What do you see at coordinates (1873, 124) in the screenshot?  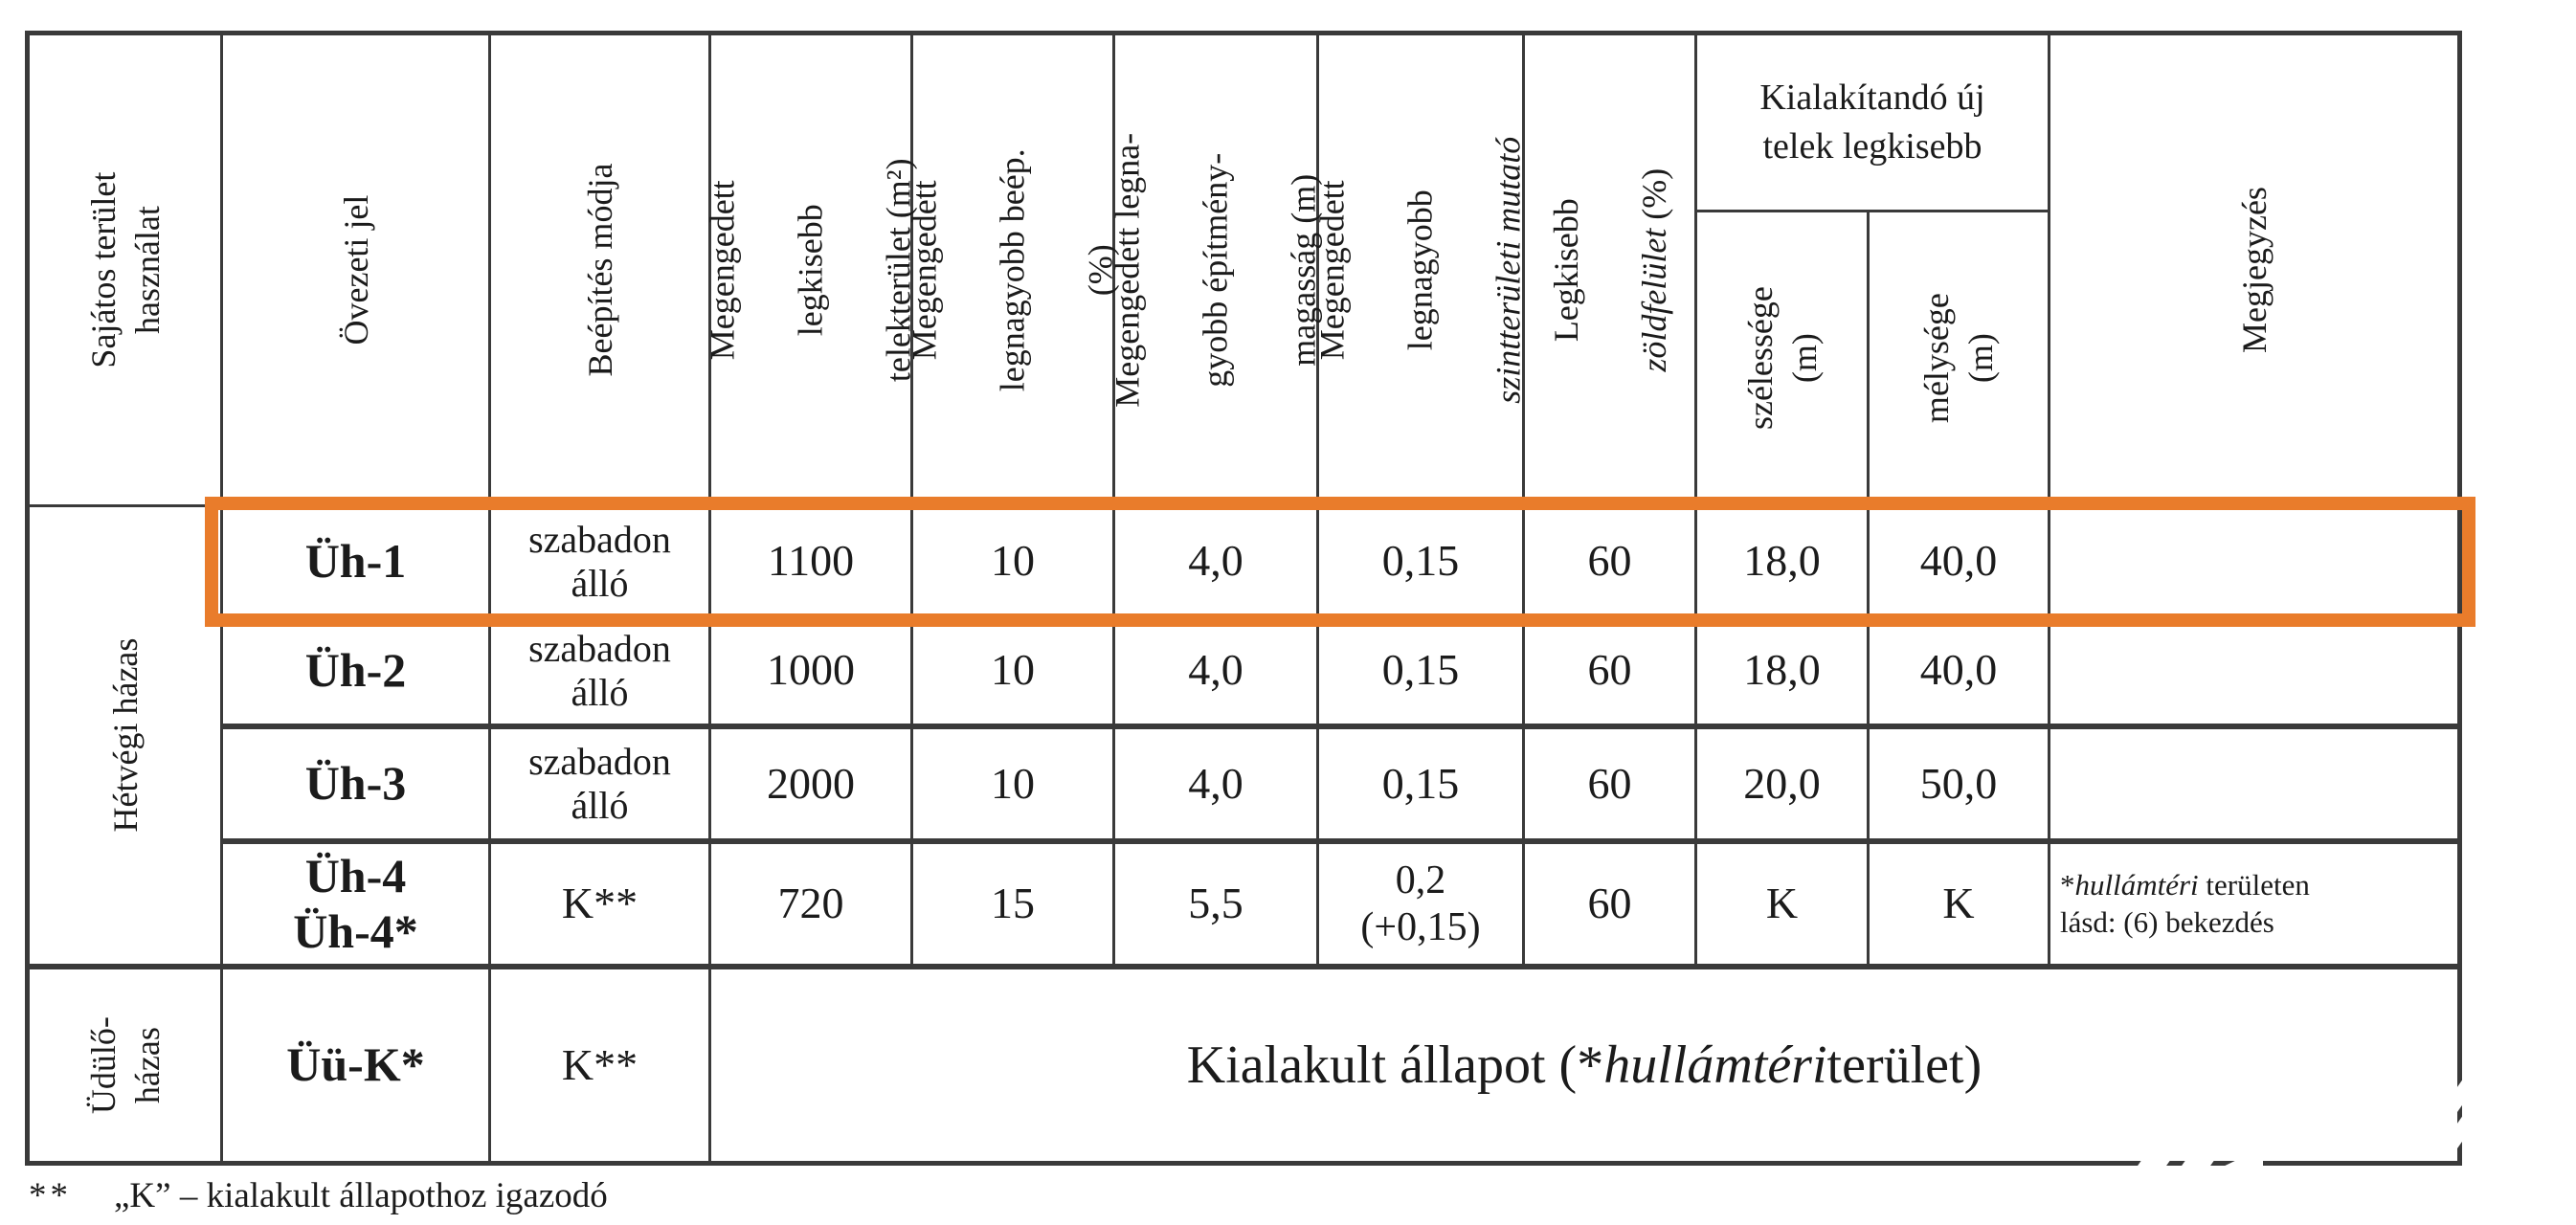 I see `header-cell-kialakitando-group: Kialakítandó új telek legkisebb` at bounding box center [1873, 124].